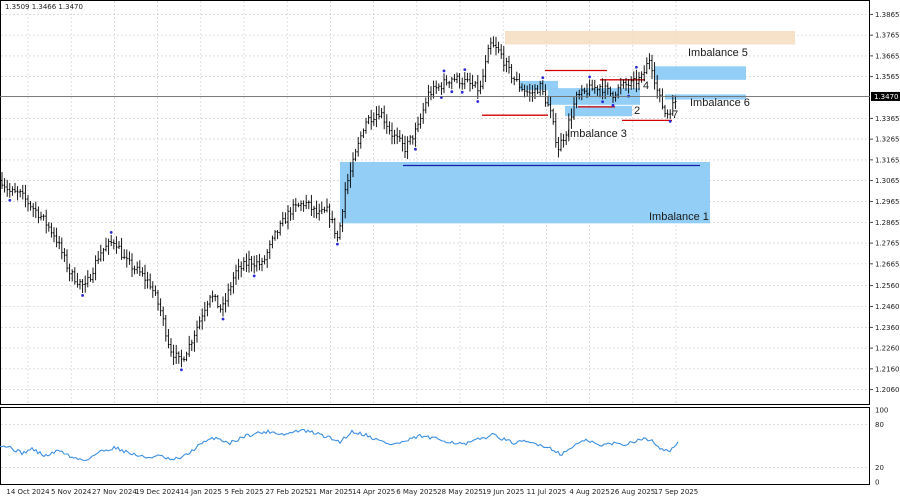 Image resolution: width=900 pixels, height=500 pixels. What do you see at coordinates (887, 328) in the screenshot?
I see `price-tick-label: 1.2360` at bounding box center [887, 328].